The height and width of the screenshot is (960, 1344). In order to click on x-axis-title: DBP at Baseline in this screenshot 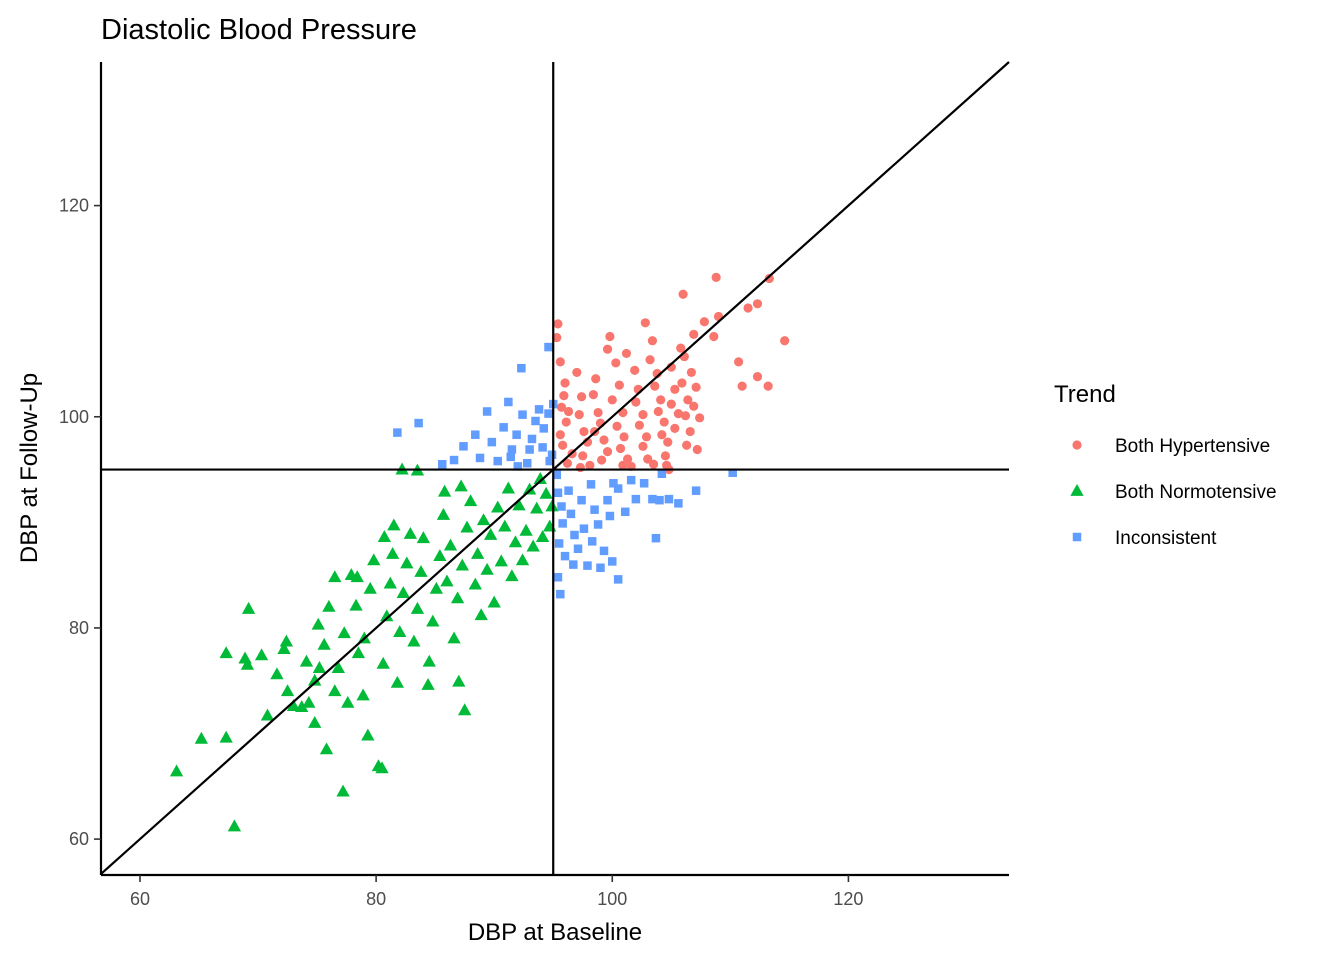, I will do `click(555, 932)`.